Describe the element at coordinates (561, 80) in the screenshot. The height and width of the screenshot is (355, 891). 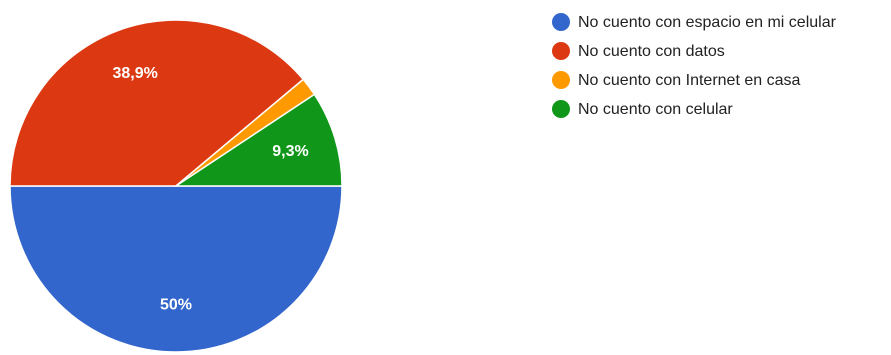
I see `legend-swatch-internet` at that location.